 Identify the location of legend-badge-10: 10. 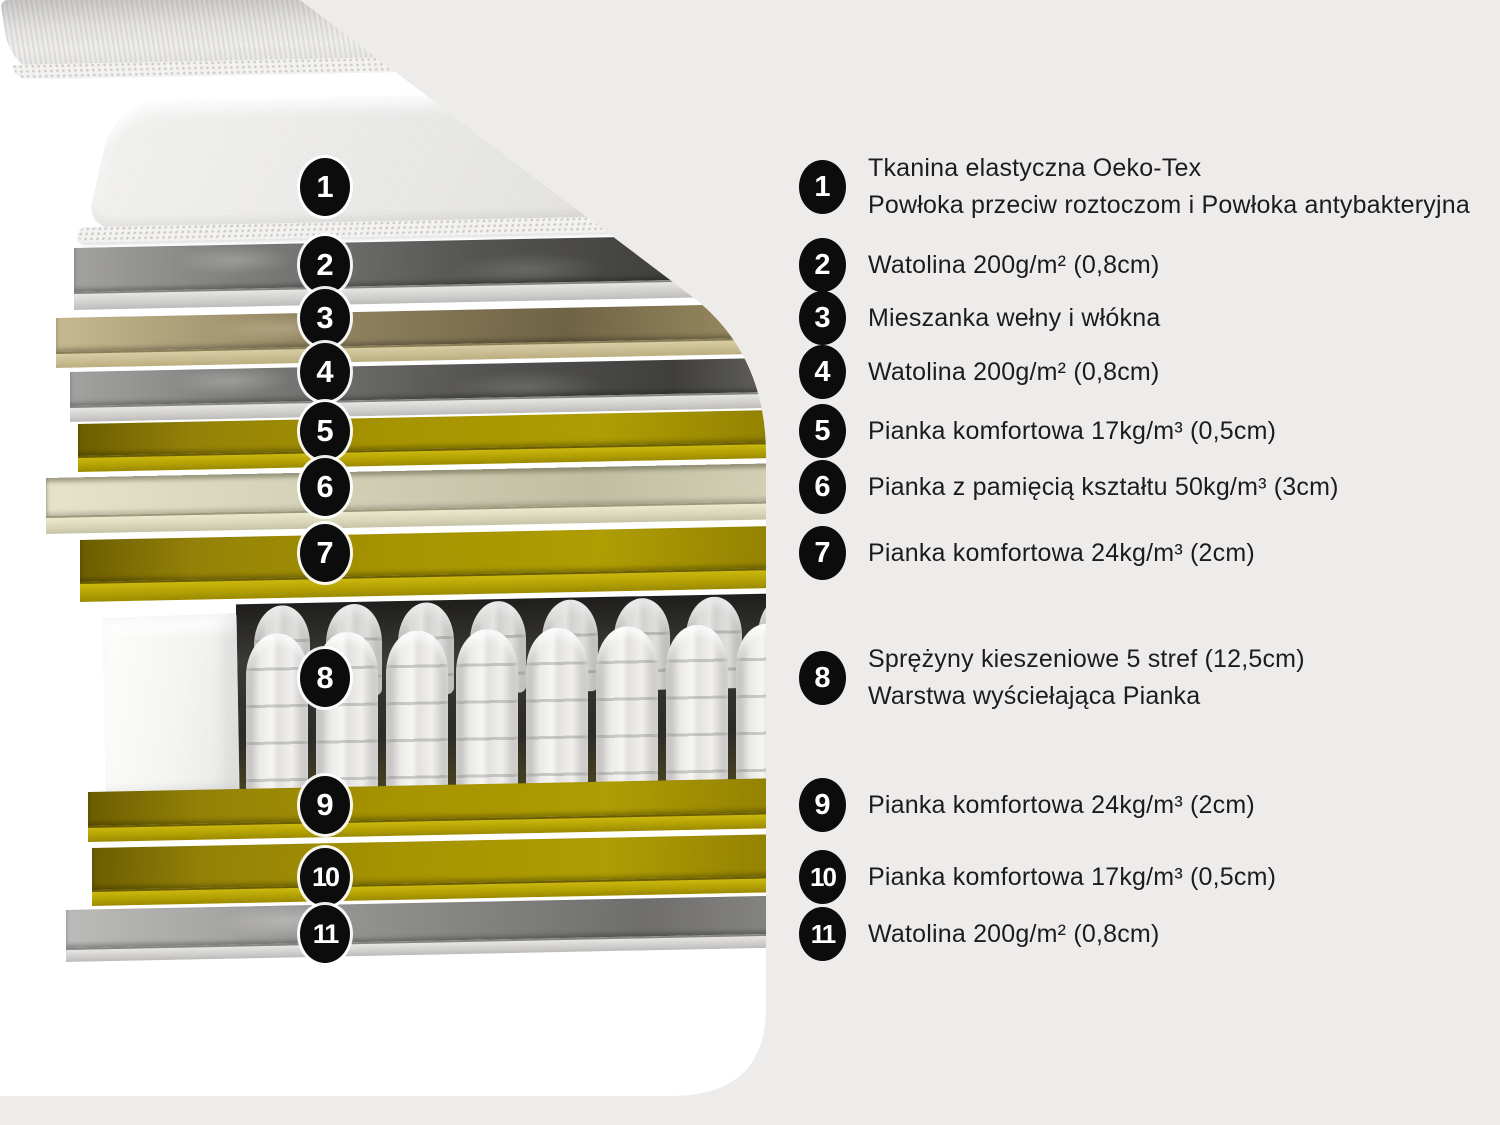
(822, 877).